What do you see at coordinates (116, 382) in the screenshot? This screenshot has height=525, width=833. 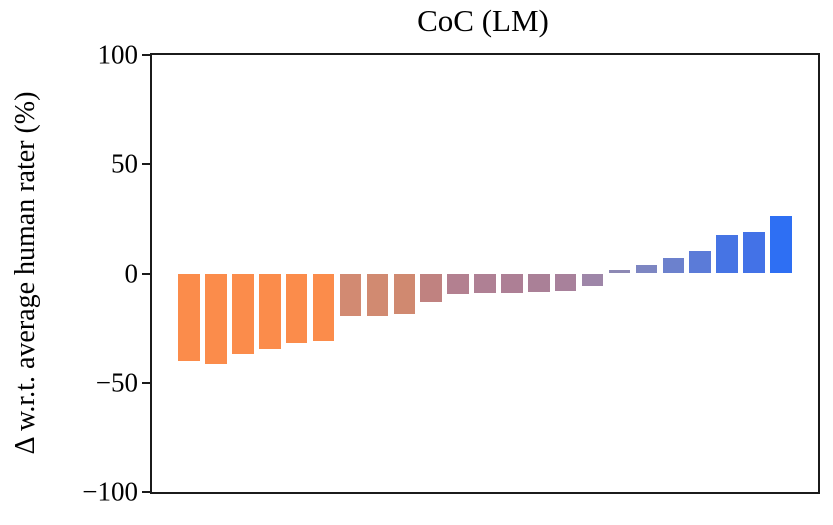 I see `y-tick-label: −50` at bounding box center [116, 382].